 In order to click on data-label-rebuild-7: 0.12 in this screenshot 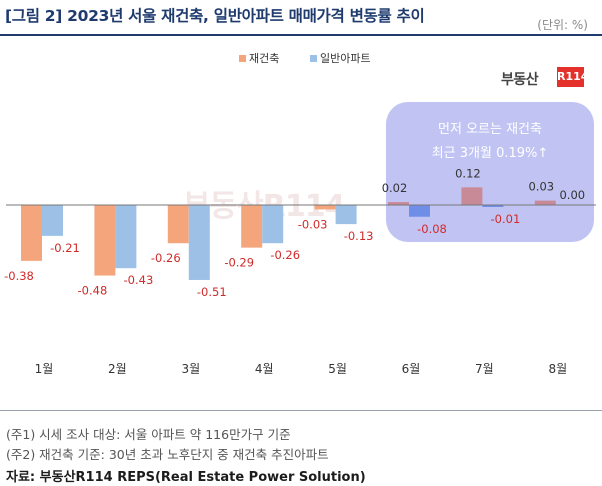, I will do `click(468, 173)`.